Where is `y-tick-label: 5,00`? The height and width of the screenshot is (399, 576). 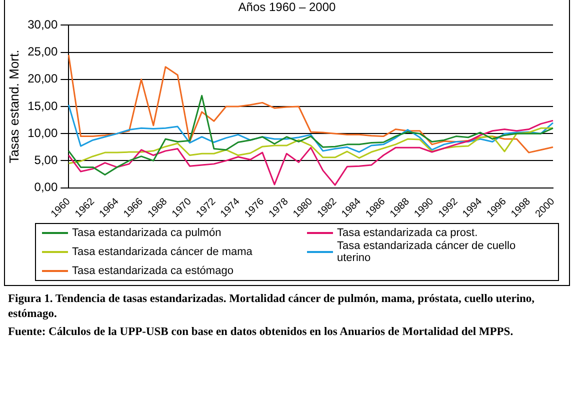 y-tick-label: 5,00 is located at coordinates (46, 160).